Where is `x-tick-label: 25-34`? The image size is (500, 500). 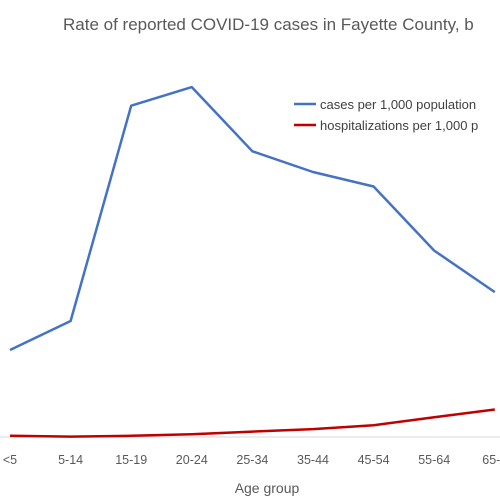 x-tick-label: 25-34 is located at coordinates (252, 460).